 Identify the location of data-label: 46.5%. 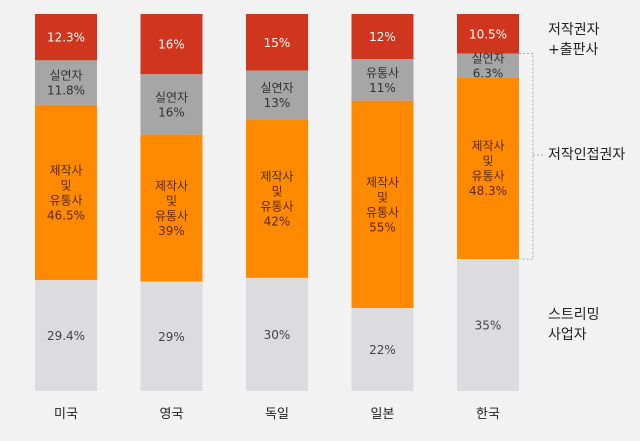
(66, 216).